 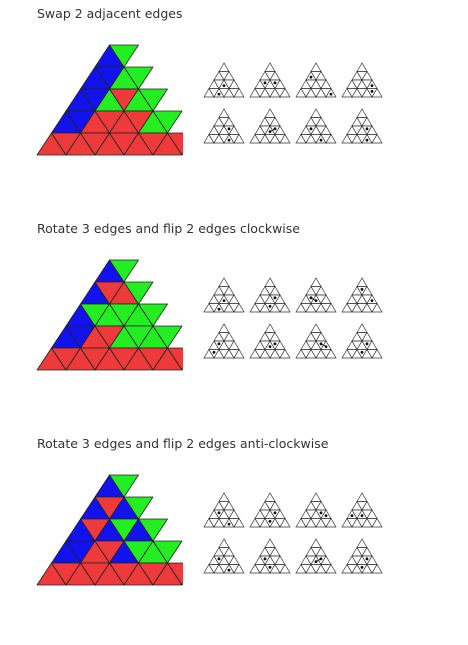 I want to click on algorithm-step-grid, so click(x=293, y=537).